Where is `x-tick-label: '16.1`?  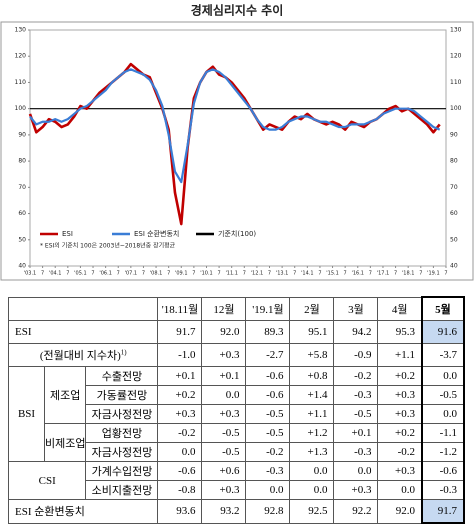
x-tick-label: '16.1 is located at coordinates (357, 274).